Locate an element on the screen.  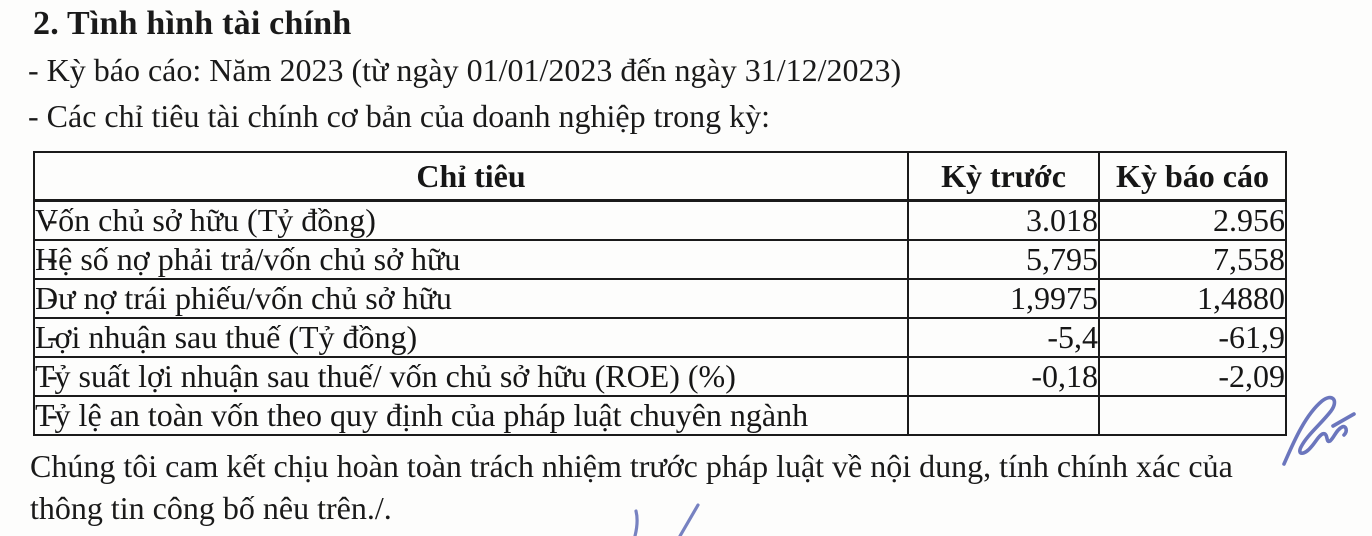
column-header-indicator: Chỉ tiêu is located at coordinates (471, 176).